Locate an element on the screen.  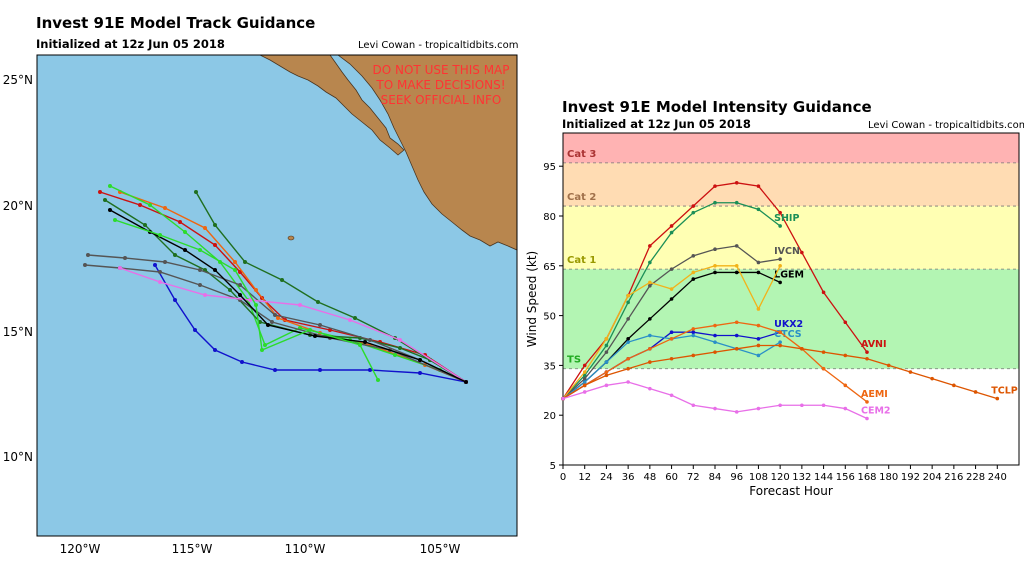
series-label: AVNI is located at coordinates (874, 344).